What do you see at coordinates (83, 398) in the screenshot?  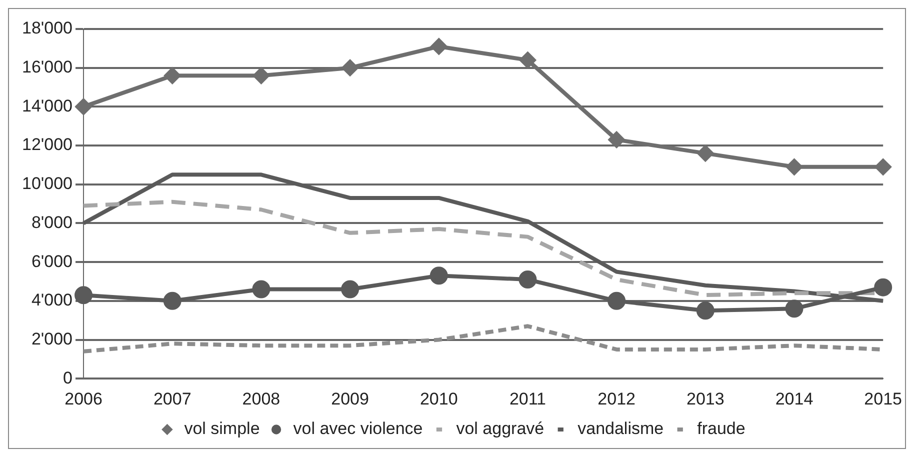 I see `x-tick-label: 2006` at bounding box center [83, 398].